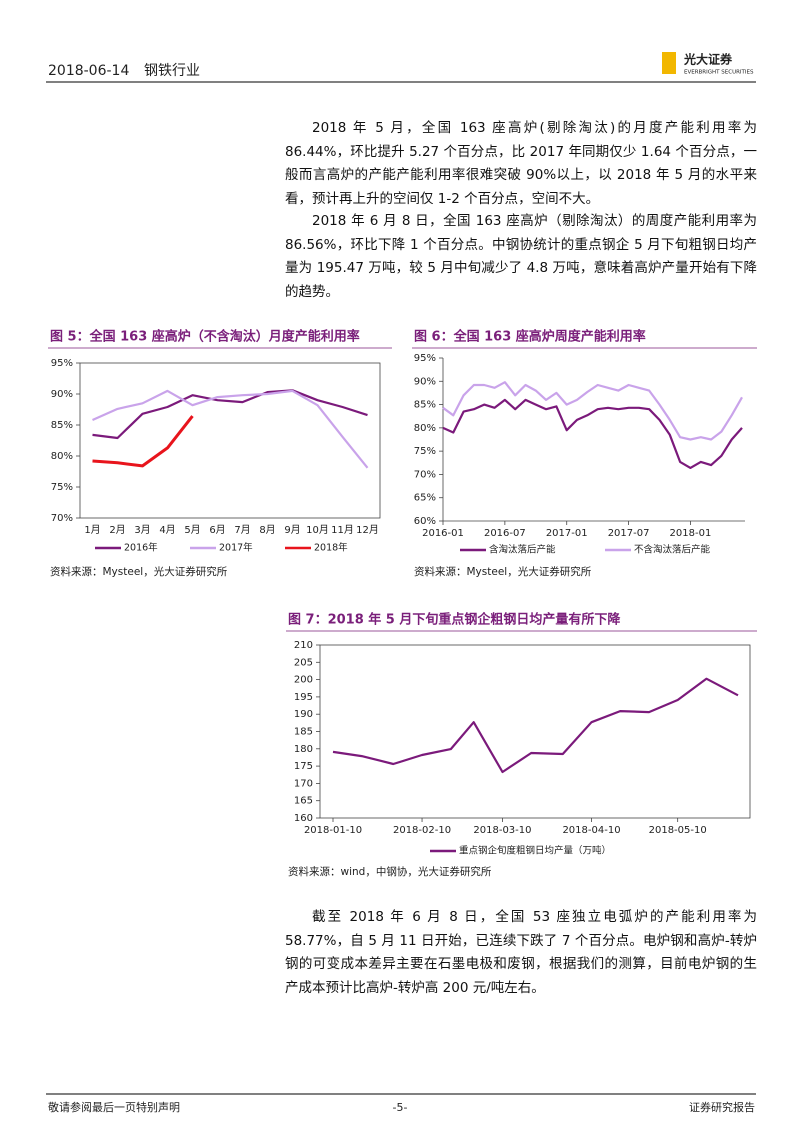 Image resolution: width=800 pixels, height=1132 pixels. Describe the element at coordinates (88, 71) in the screenshot. I see `header-date: 2018-06-14` at that location.